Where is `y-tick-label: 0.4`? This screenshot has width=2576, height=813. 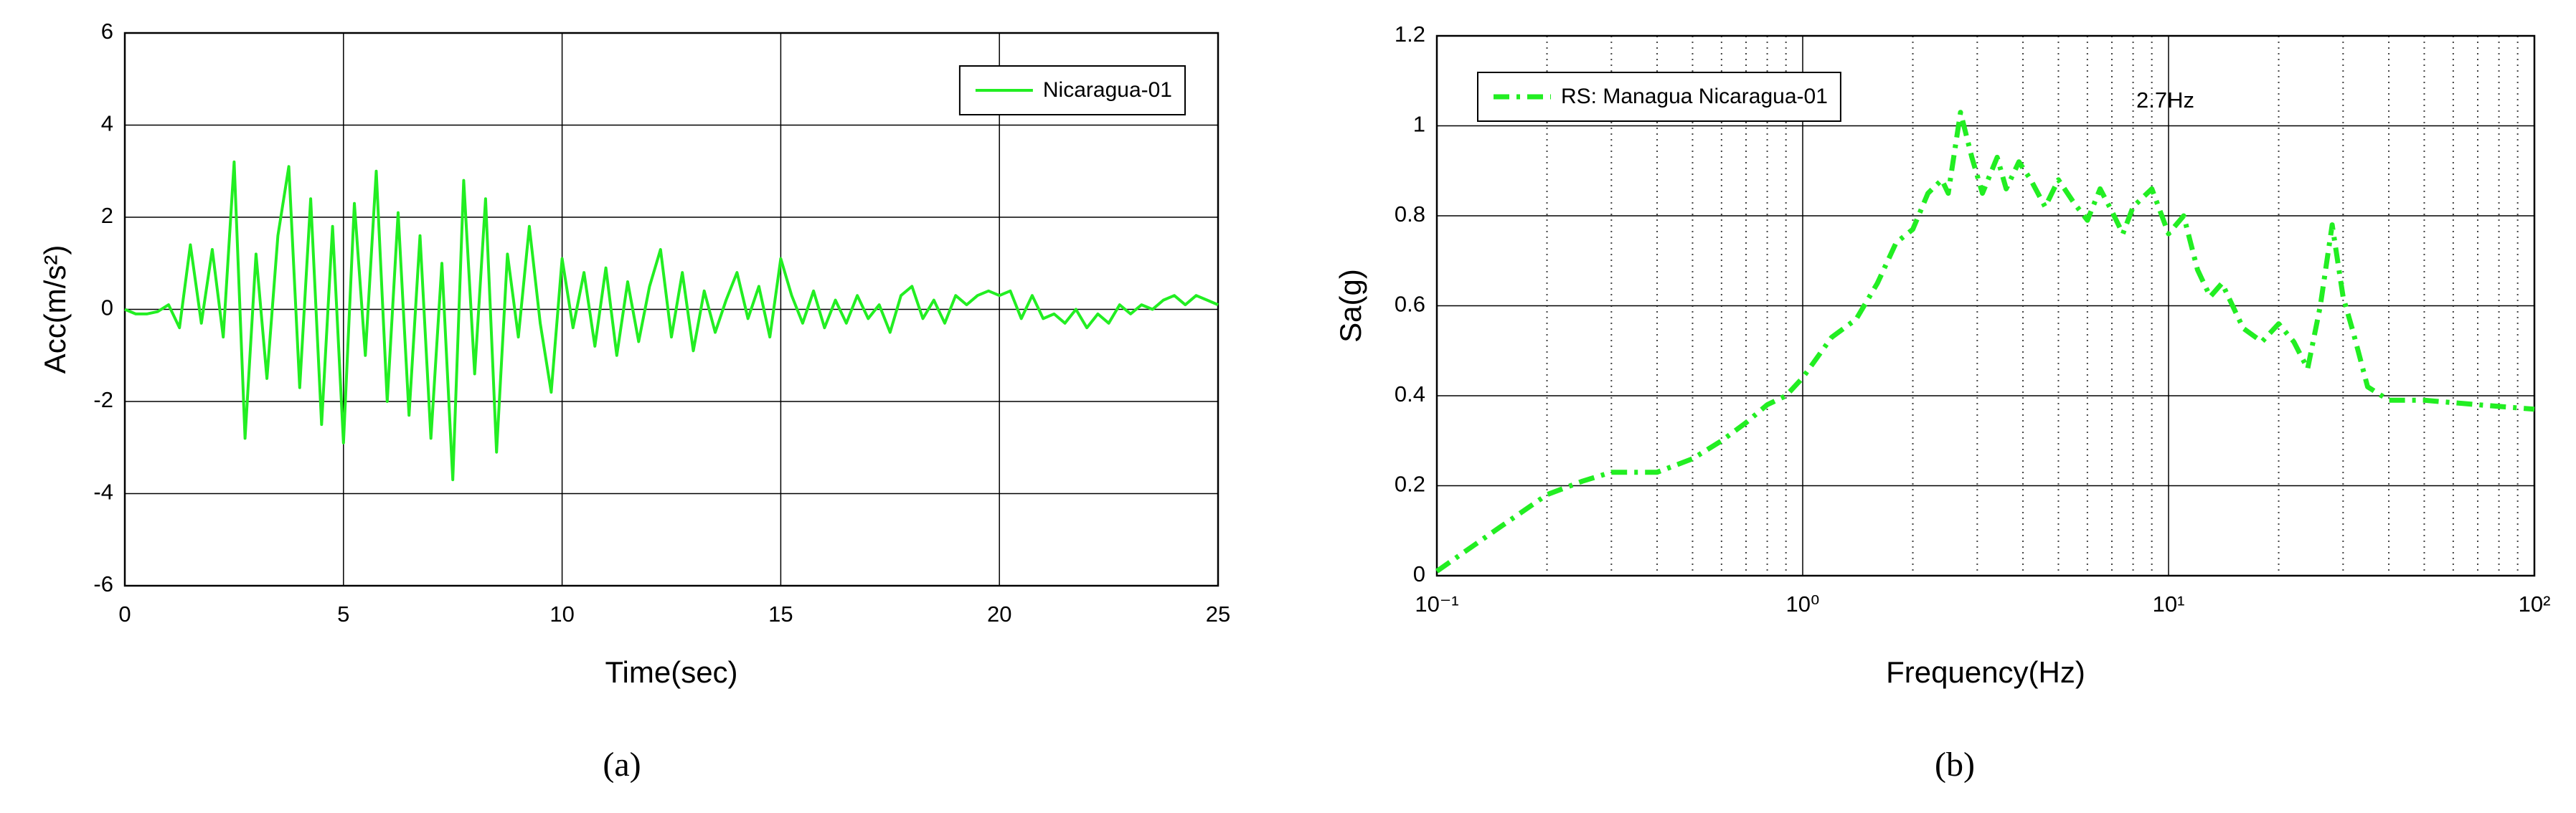 y-tick-label: 0.4 is located at coordinates (1410, 393).